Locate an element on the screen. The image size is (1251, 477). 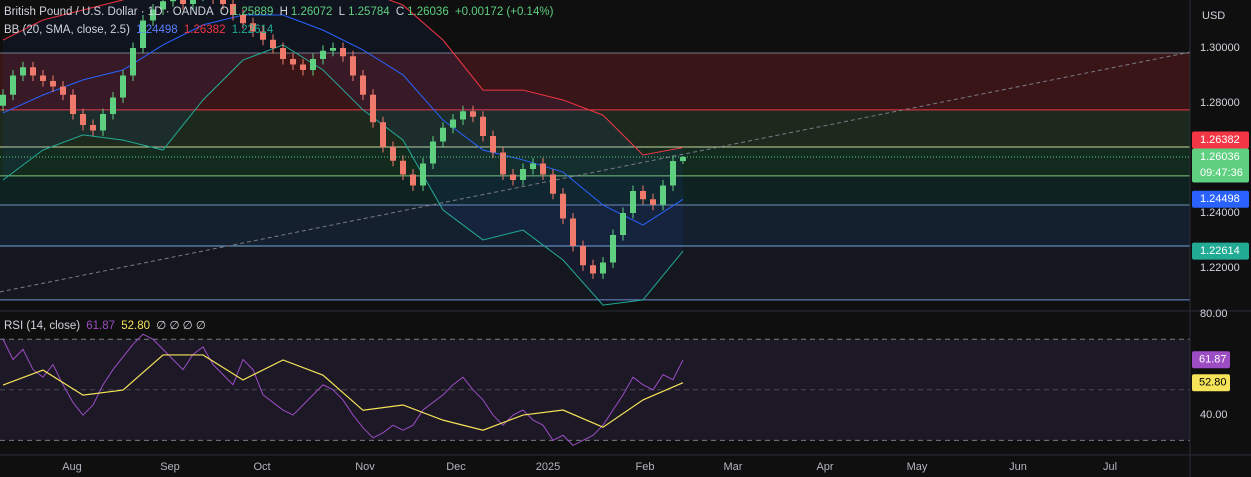
ohlc-low: 1.25784 is located at coordinates (369, 12).